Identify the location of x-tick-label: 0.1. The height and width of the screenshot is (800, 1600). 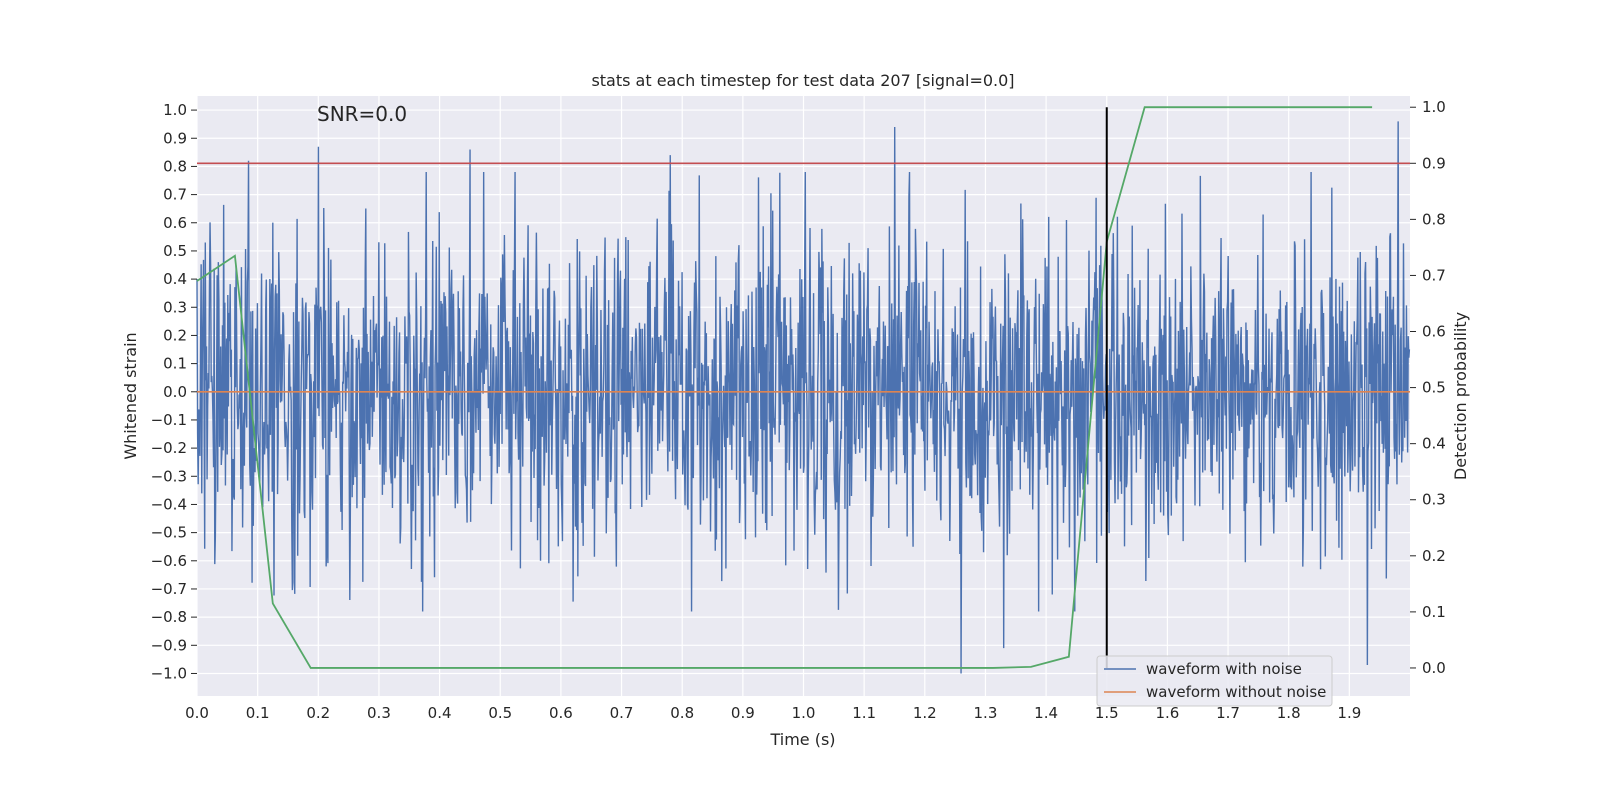
(258, 713).